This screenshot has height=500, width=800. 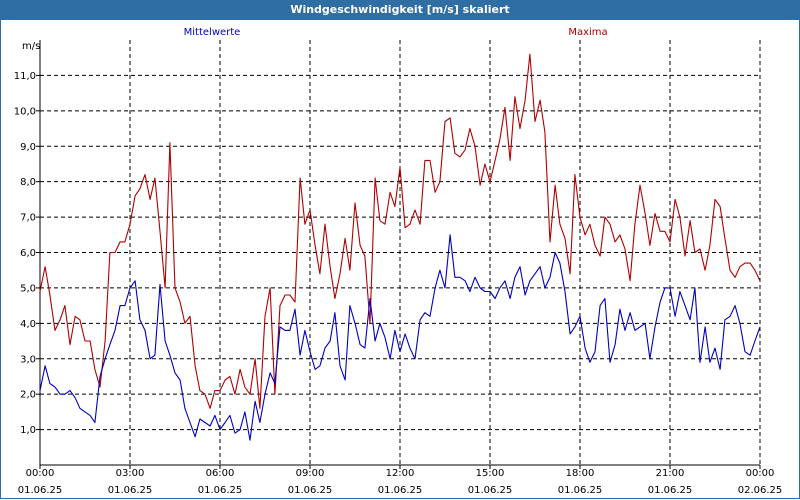 I want to click on x-tick-time: 12:00, so click(x=400, y=473).